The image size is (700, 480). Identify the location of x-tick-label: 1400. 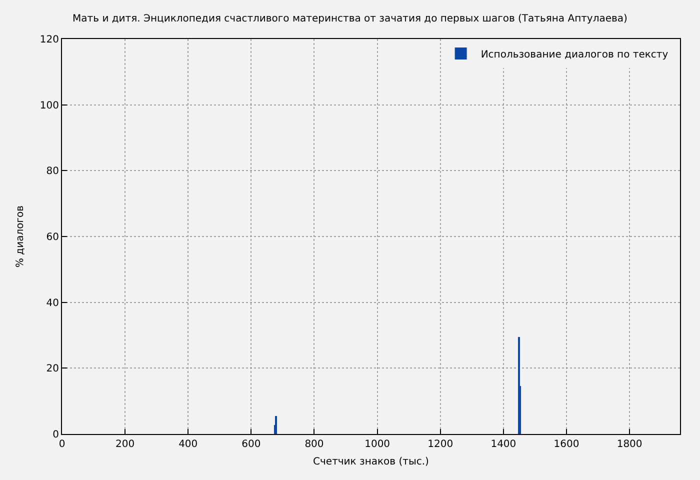
(503, 444).